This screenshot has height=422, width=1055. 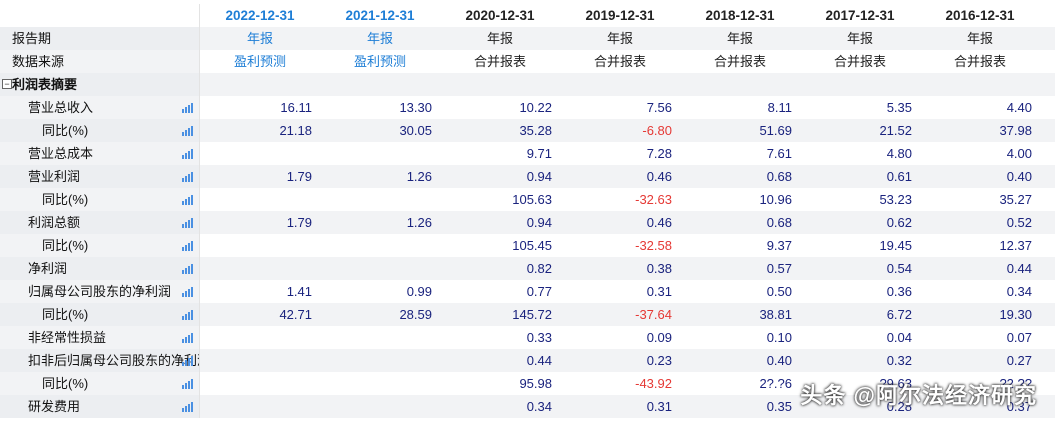 I want to click on row-label-cell: 营业总收入, so click(x=100, y=107).